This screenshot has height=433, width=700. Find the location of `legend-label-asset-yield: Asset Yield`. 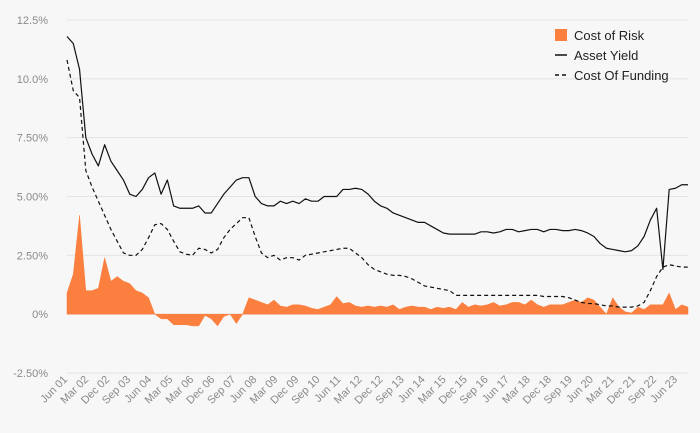

legend-label-asset-yield: Asset Yield is located at coordinates (606, 55).